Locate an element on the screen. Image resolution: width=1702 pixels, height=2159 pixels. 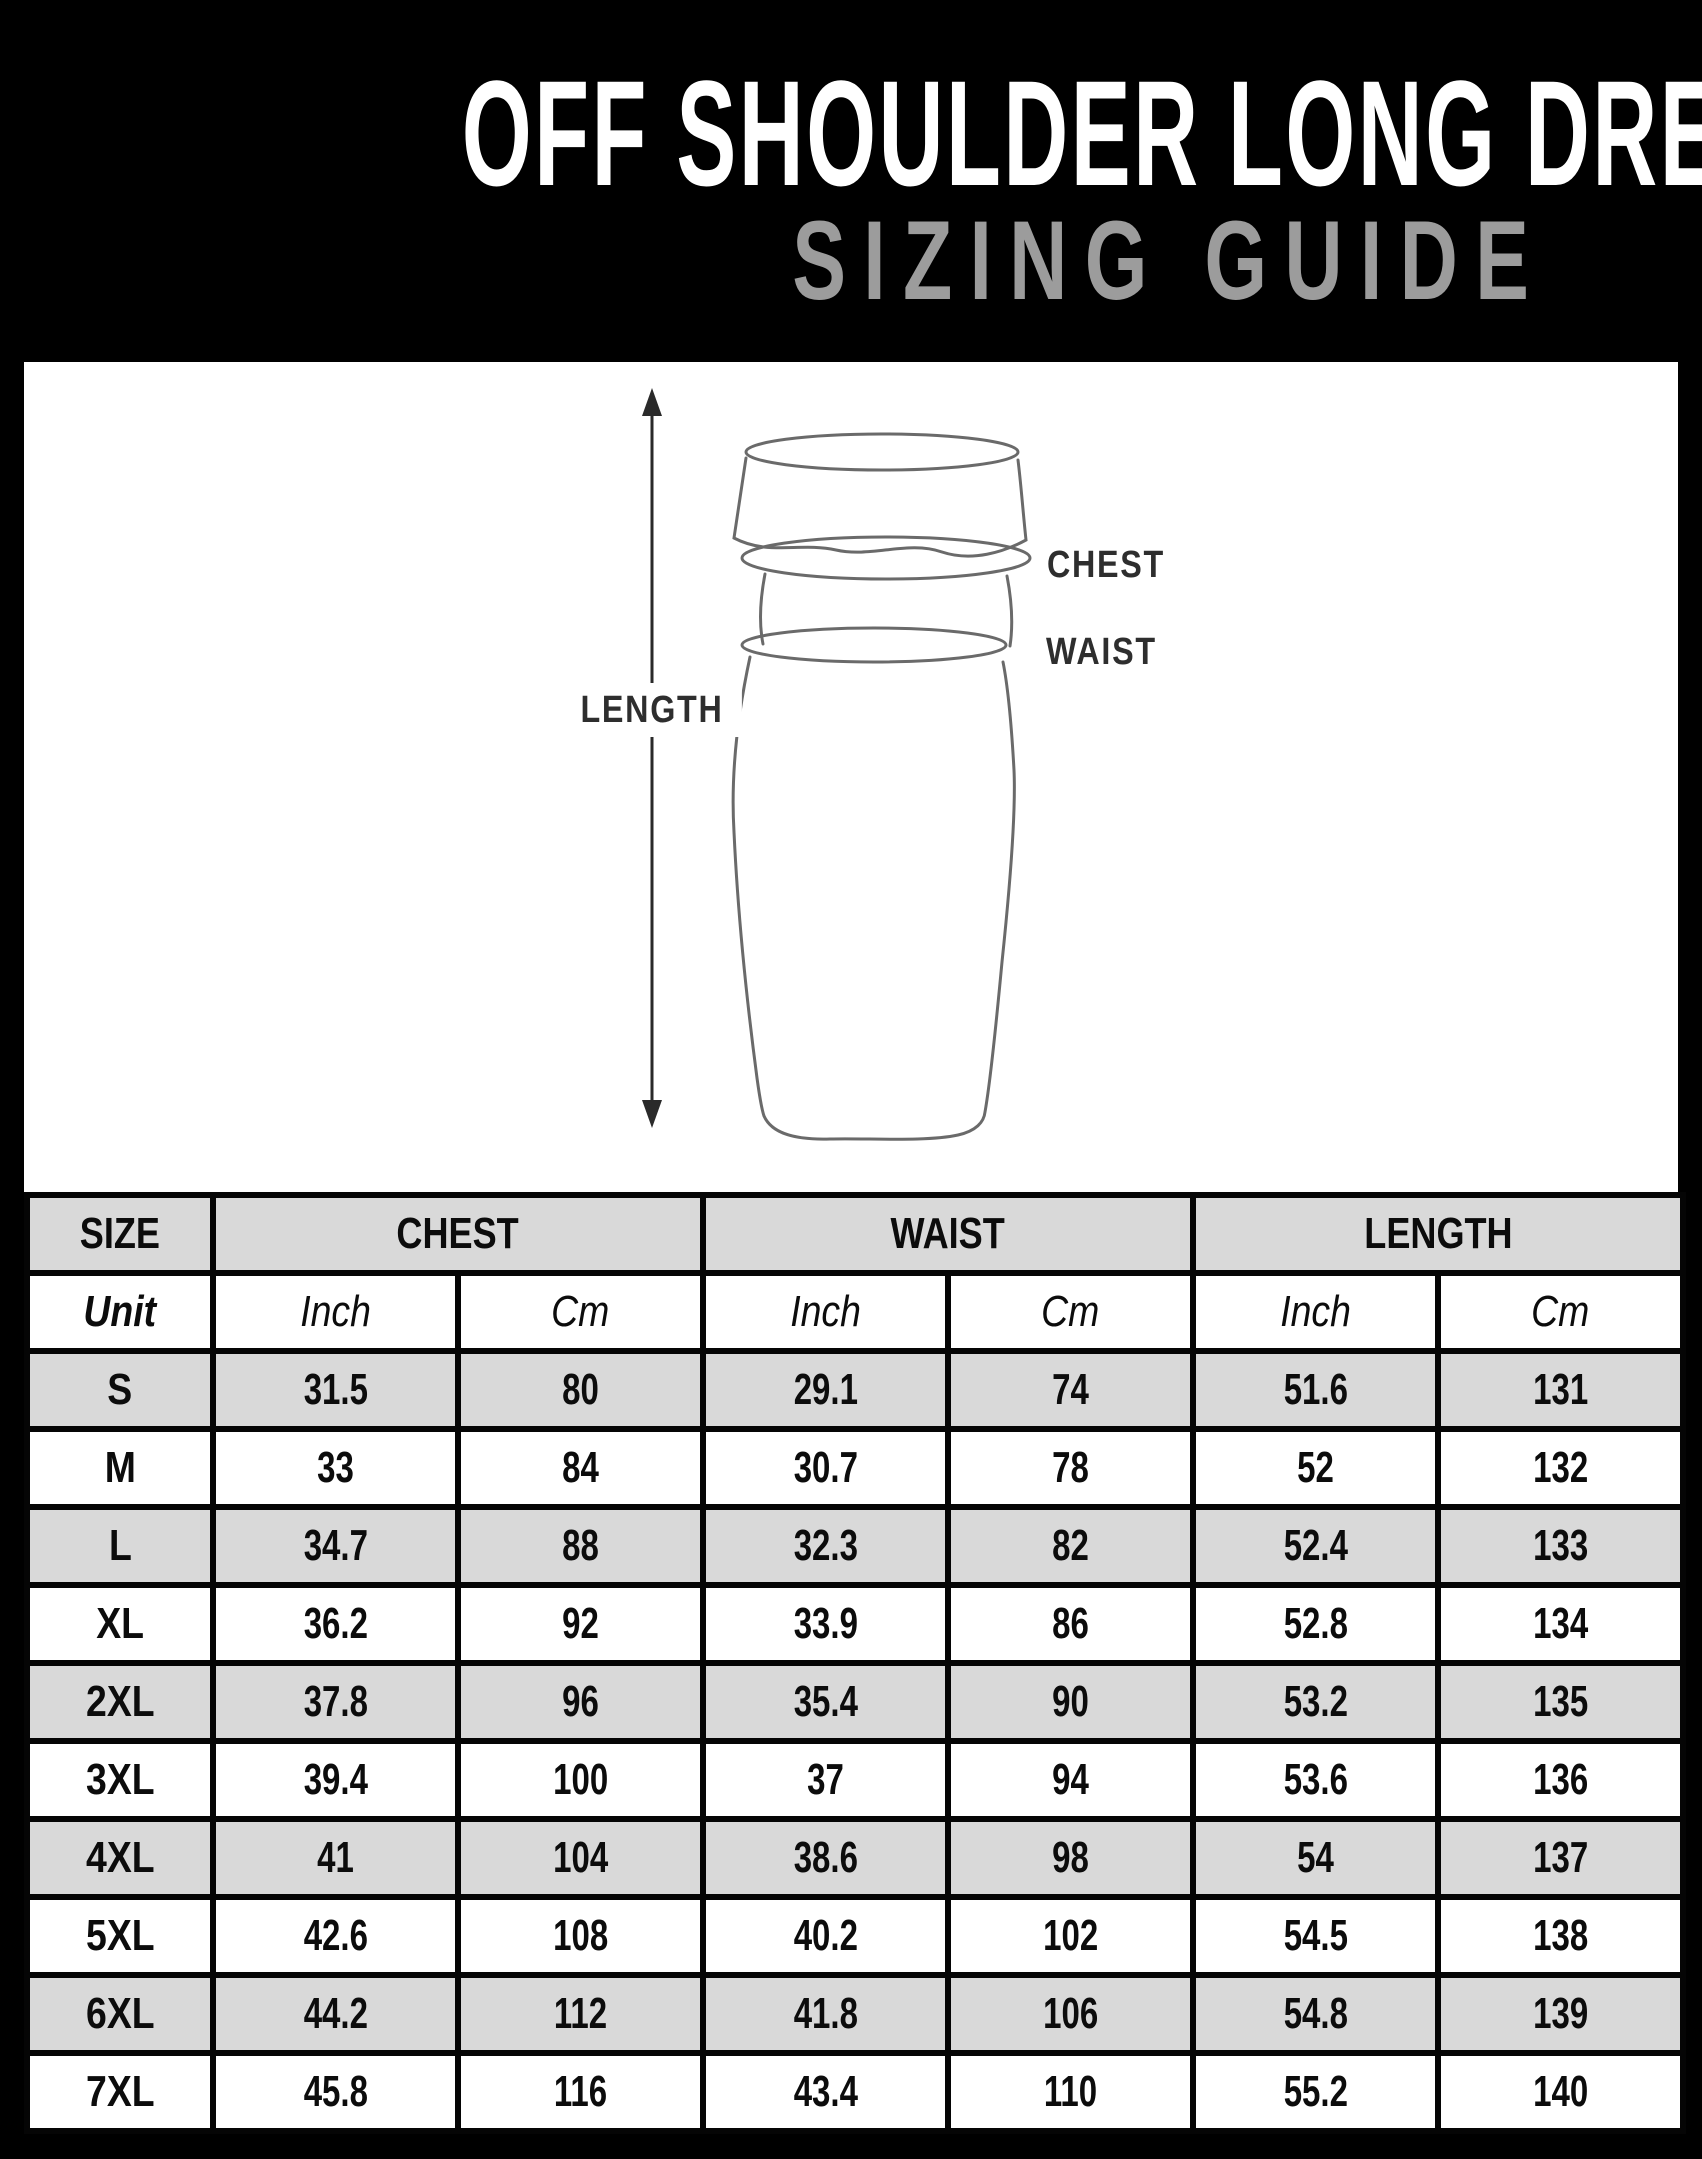
measurement-value: 55.2 is located at coordinates (1315, 2091).